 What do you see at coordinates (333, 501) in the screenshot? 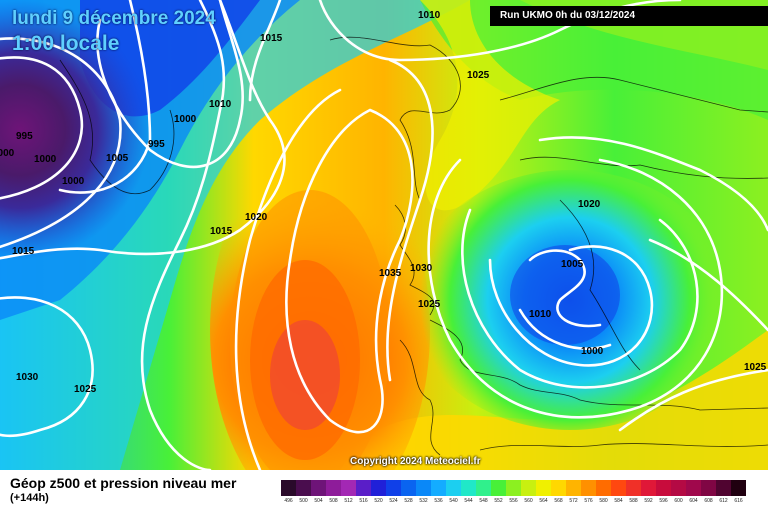
I see `scale-tick-label: 508` at bounding box center [333, 501].